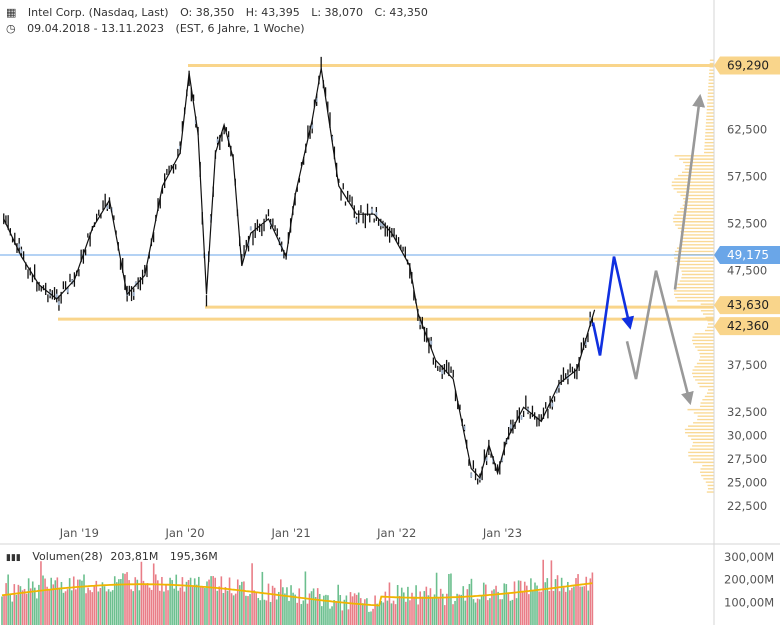  Describe the element at coordinates (747, 412) in the screenshot. I see `y-tick-label: 32,500` at that location.